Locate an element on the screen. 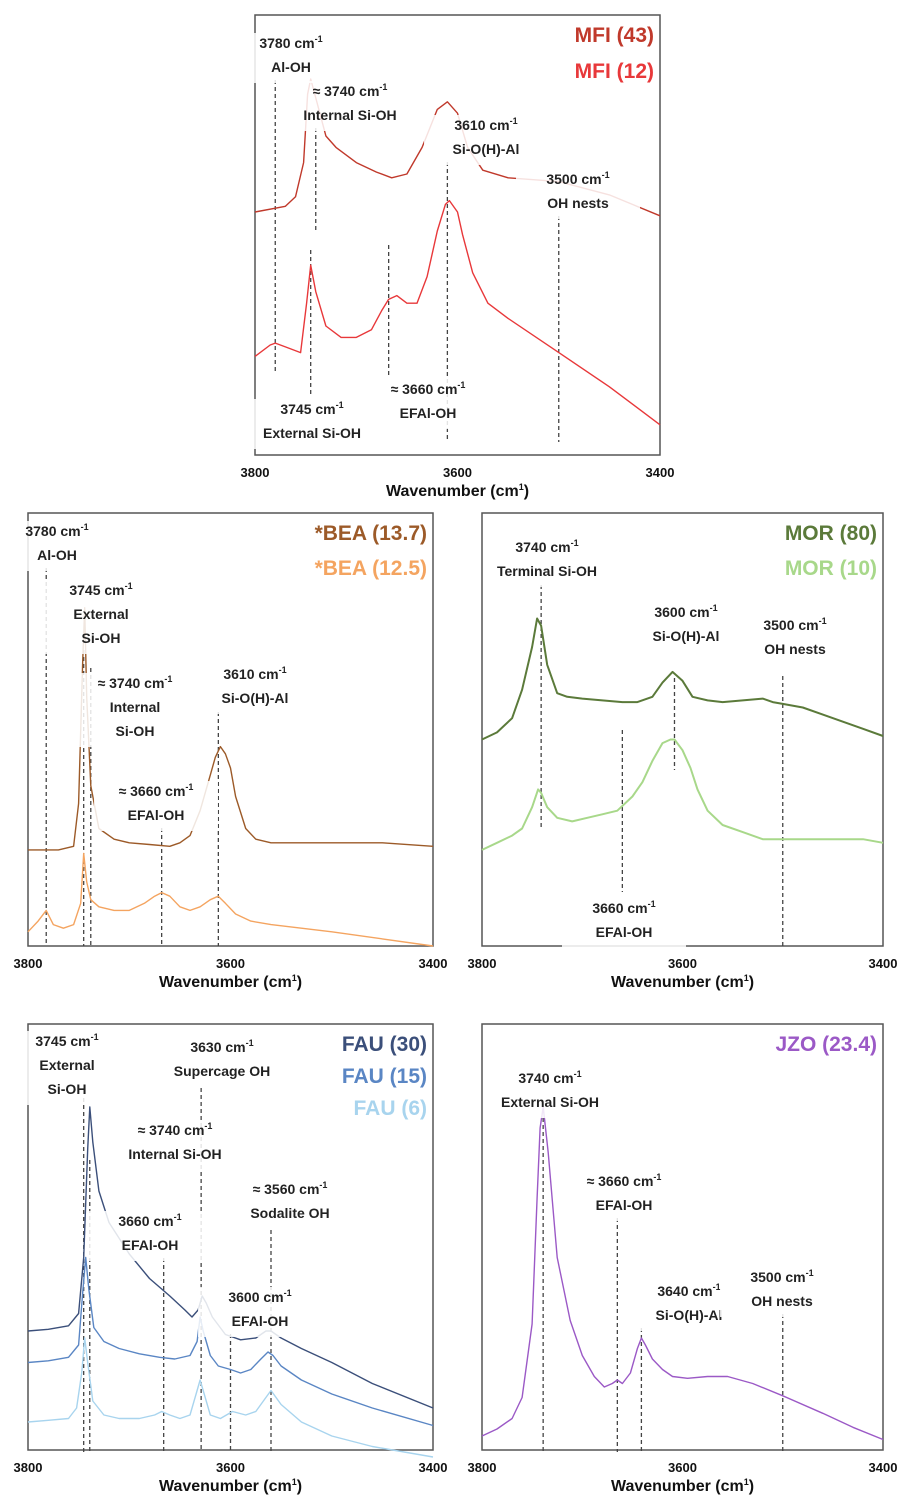  x-axis-label-fau-tail: ) is located at coordinates (299, 1486).